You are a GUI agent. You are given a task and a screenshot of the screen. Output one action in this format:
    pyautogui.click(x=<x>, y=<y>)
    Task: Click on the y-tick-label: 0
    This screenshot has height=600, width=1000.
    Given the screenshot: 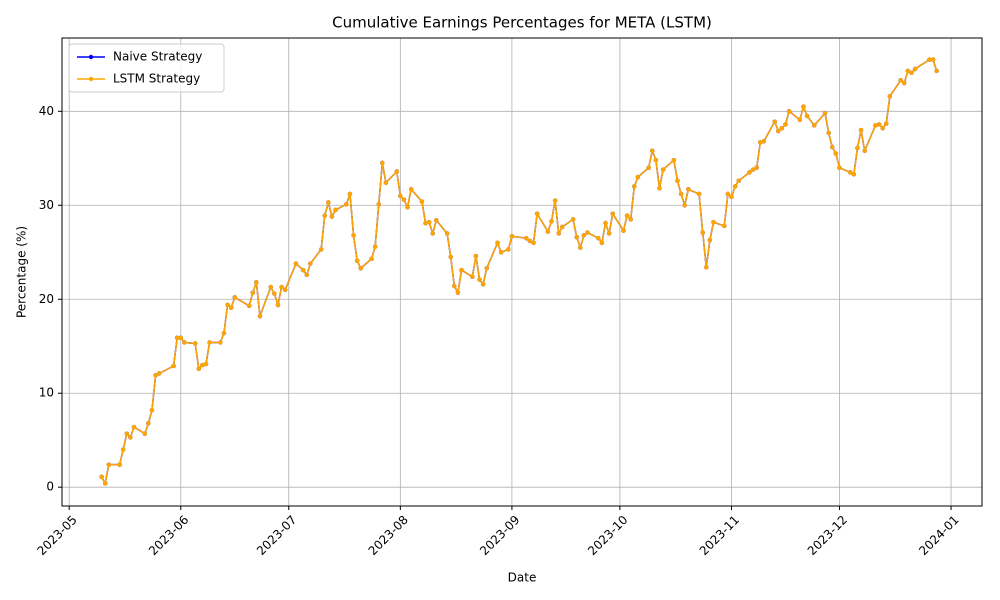 What is the action you would take?
    pyautogui.click(x=50, y=487)
    